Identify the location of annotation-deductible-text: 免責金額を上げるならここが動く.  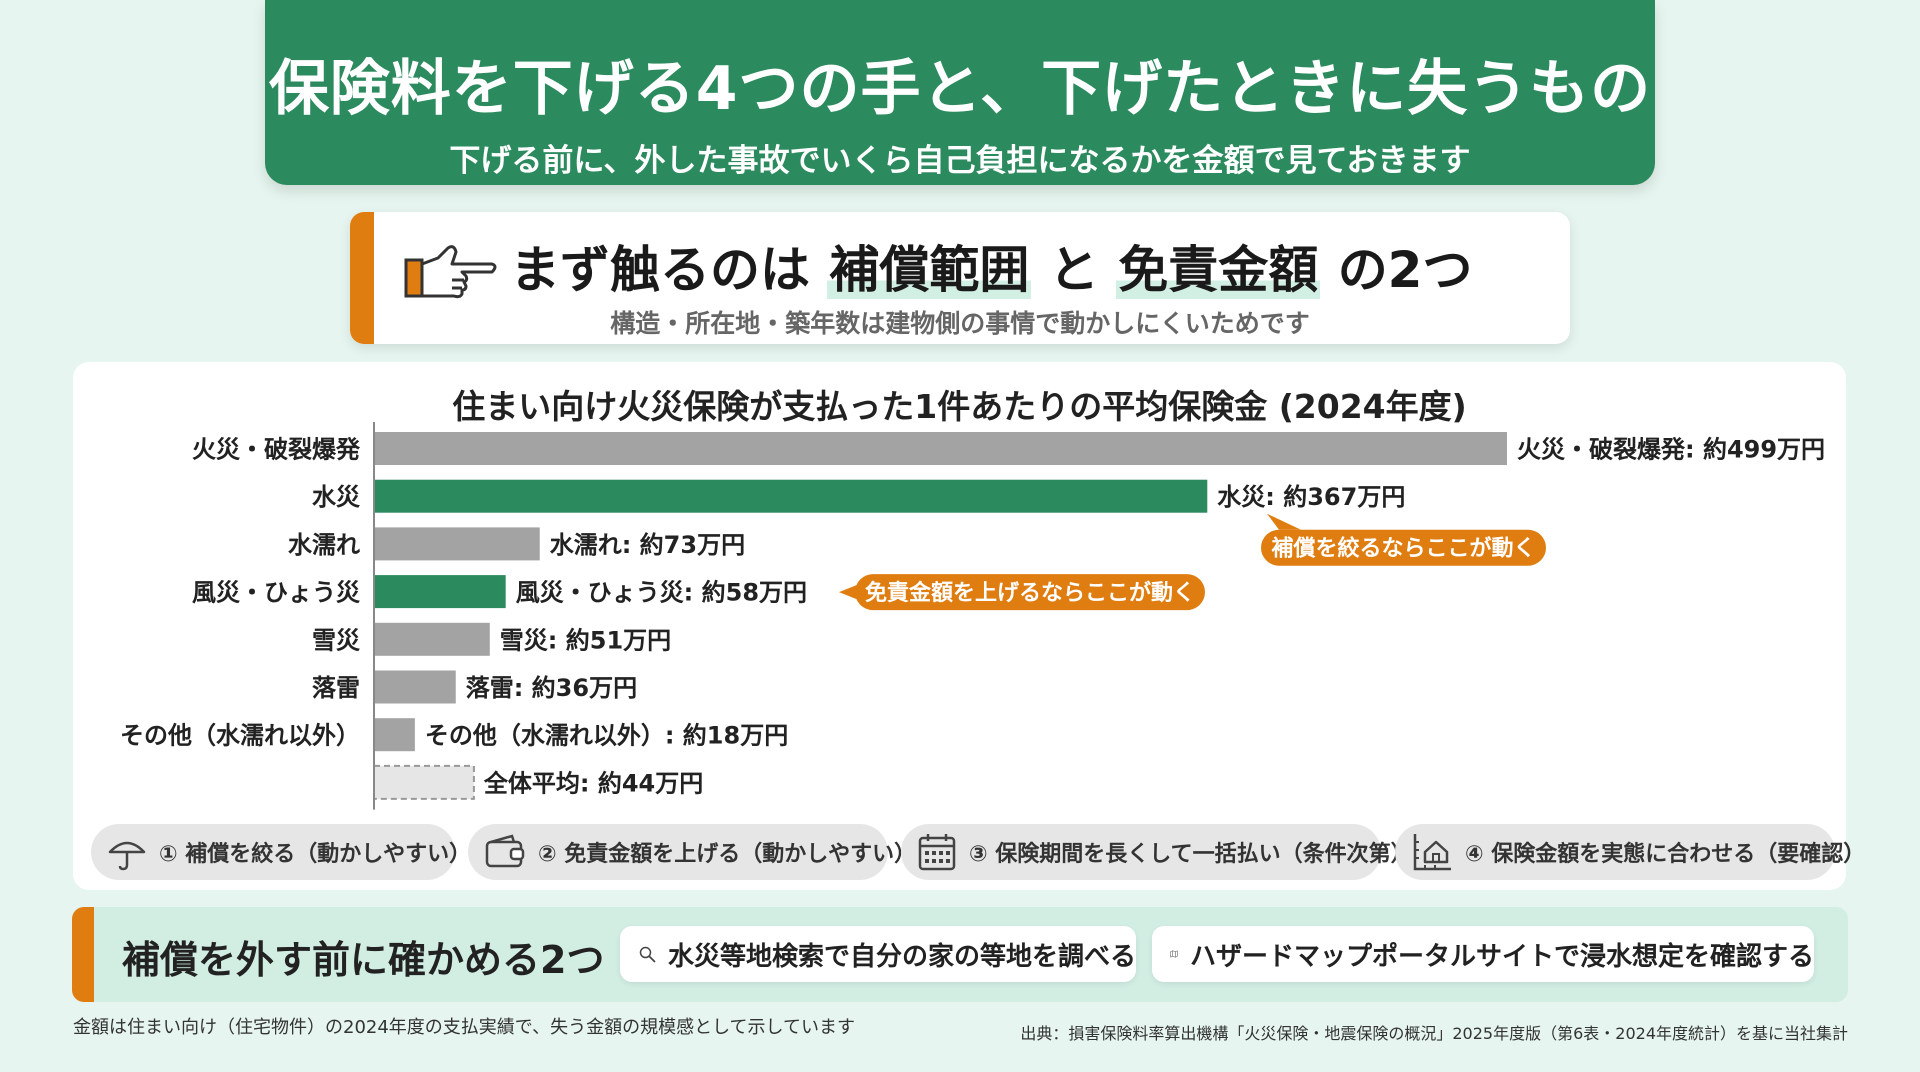
(1030, 593).